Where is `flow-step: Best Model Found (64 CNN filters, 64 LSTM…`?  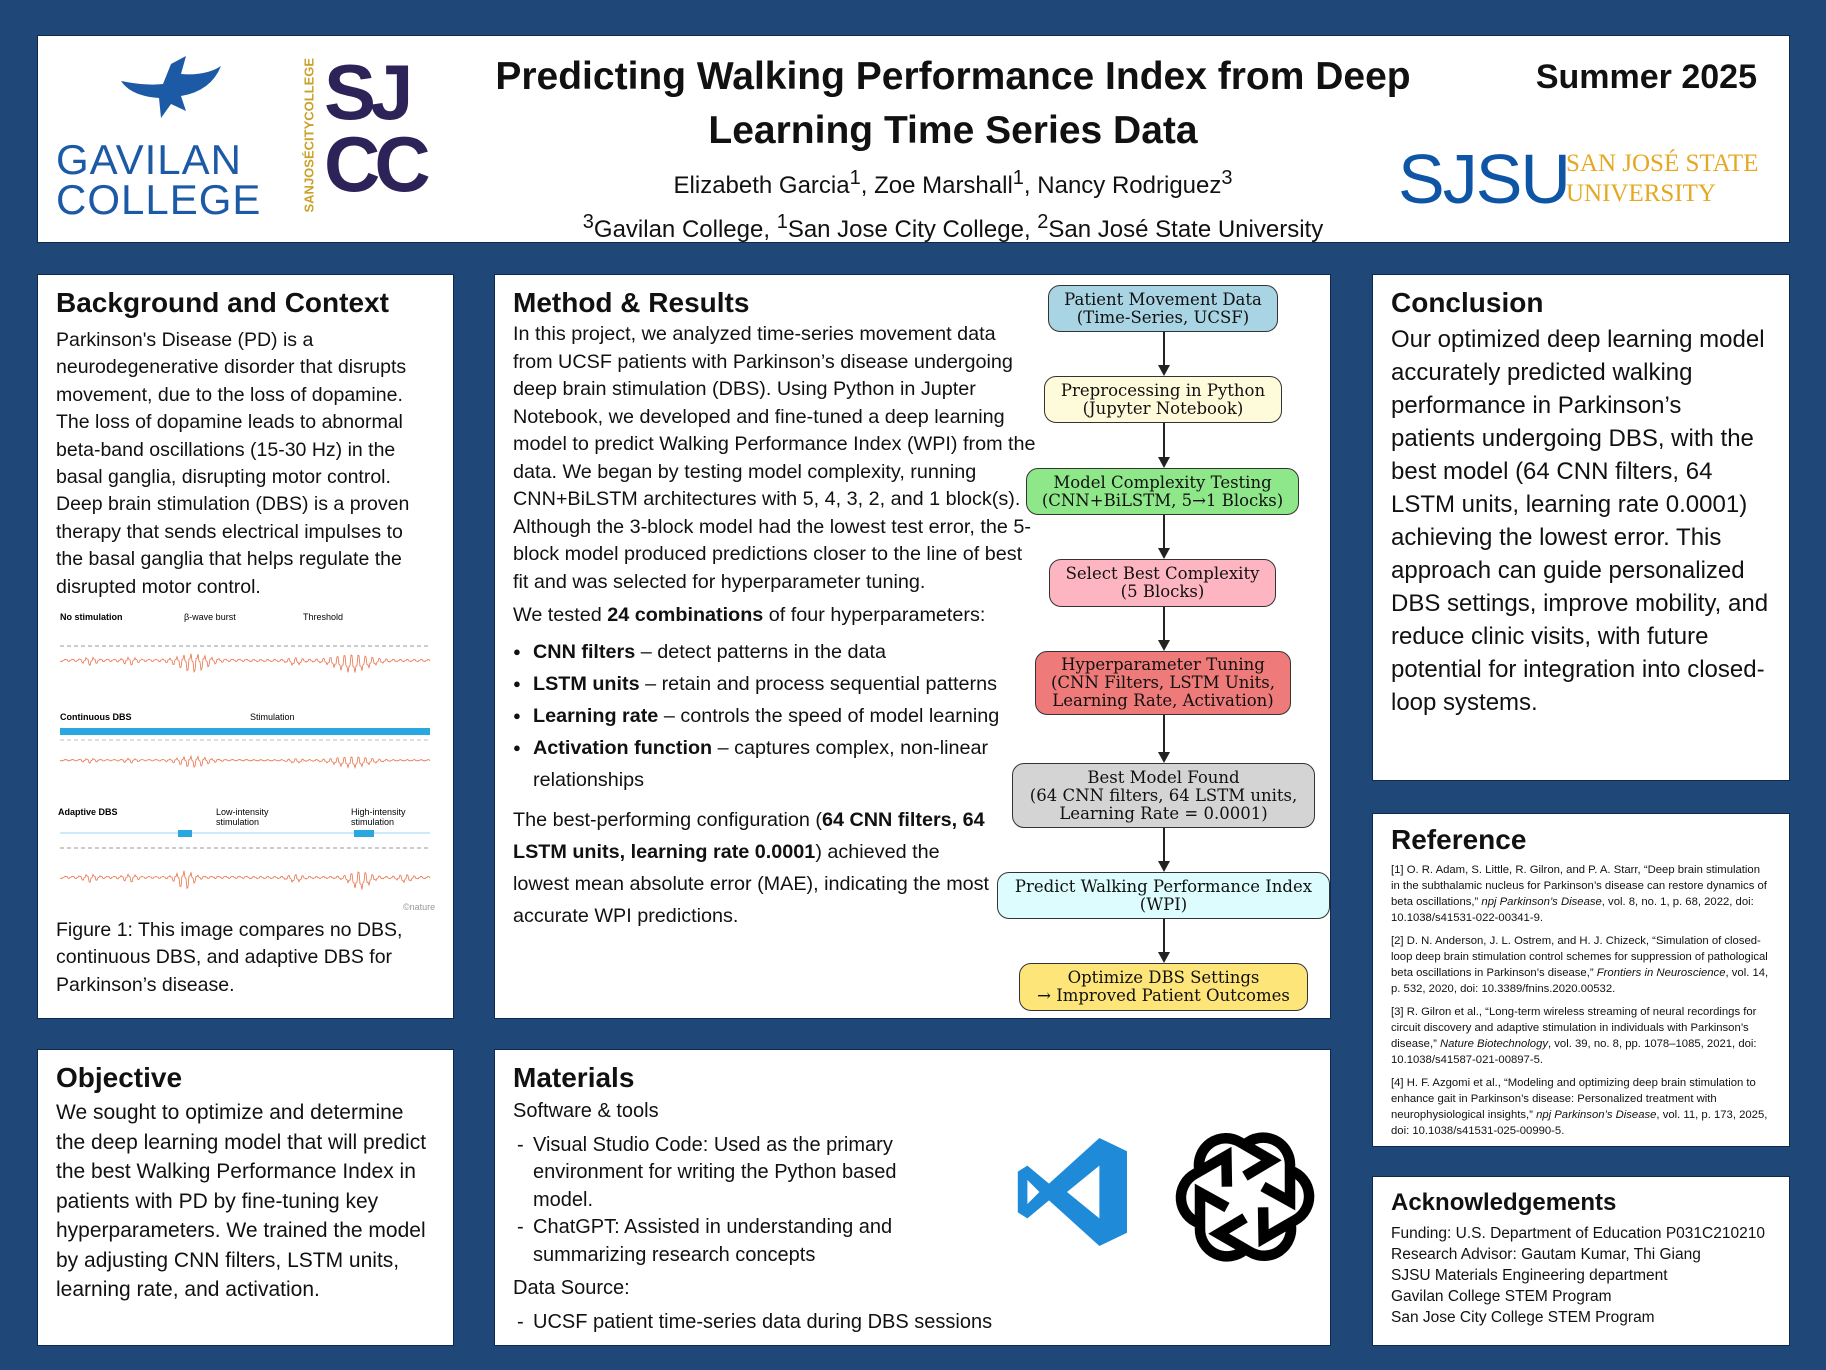
flow-step: Best Model Found (64 CNN filters, 64 LSTM… is located at coordinates (1163, 795).